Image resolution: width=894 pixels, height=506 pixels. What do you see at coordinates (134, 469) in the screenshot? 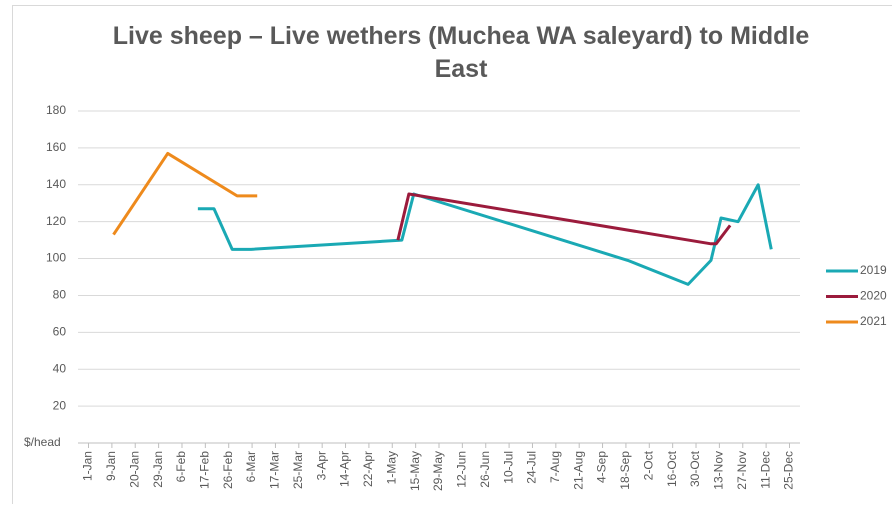
I see `x-tick-label: 20-Jan` at bounding box center [134, 469].